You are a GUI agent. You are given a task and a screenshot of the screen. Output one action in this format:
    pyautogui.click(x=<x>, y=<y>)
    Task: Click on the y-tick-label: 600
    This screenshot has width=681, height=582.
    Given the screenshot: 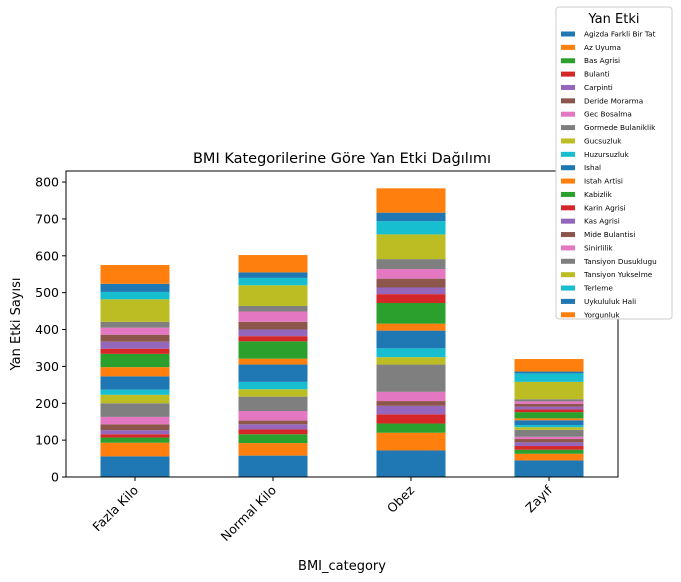 What is the action you would take?
    pyautogui.click(x=47, y=255)
    